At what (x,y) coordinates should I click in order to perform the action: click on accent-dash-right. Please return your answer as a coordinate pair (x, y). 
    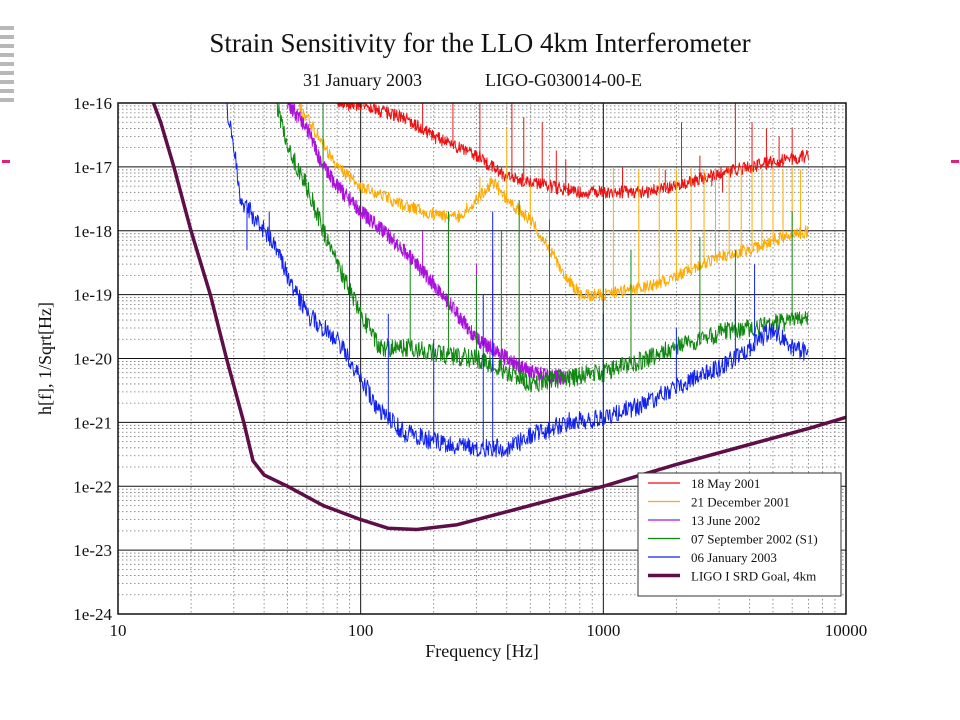
    Looking at the image, I should click on (955, 161).